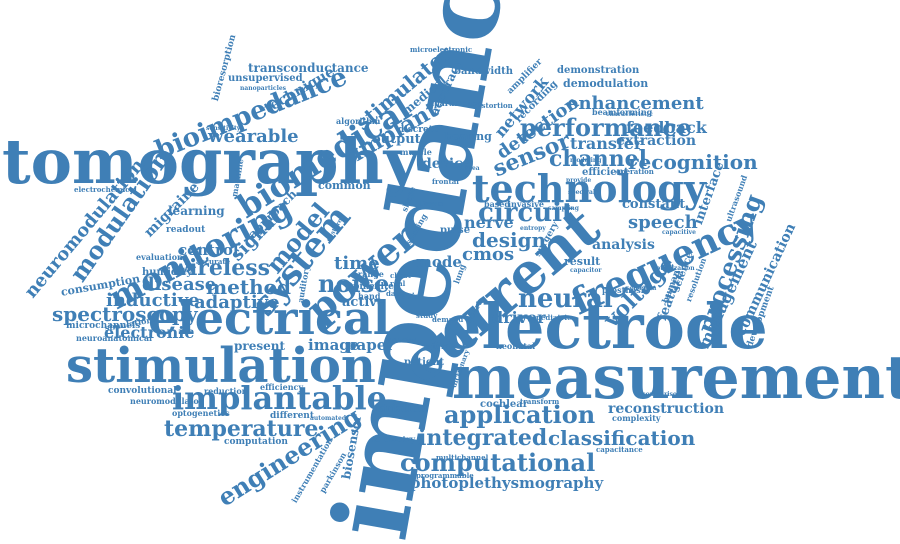  I want to click on word-chest: chest, so click(400, 275).